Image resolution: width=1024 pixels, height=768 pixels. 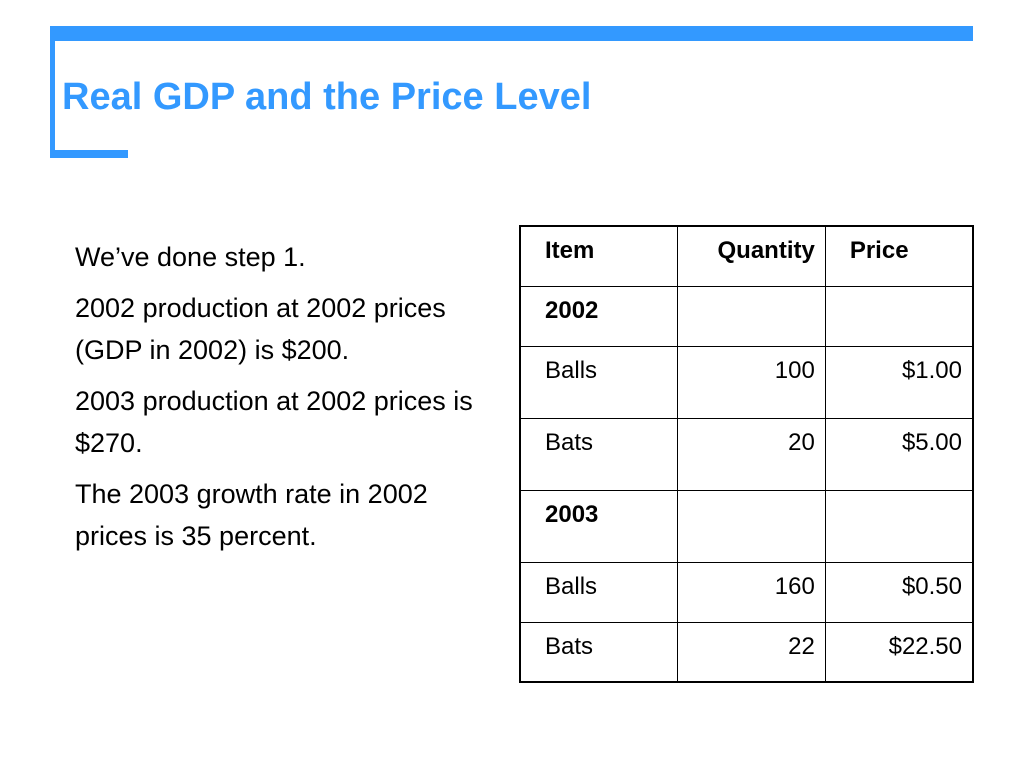 I want to click on price-cell: $0.50, so click(x=899, y=592).